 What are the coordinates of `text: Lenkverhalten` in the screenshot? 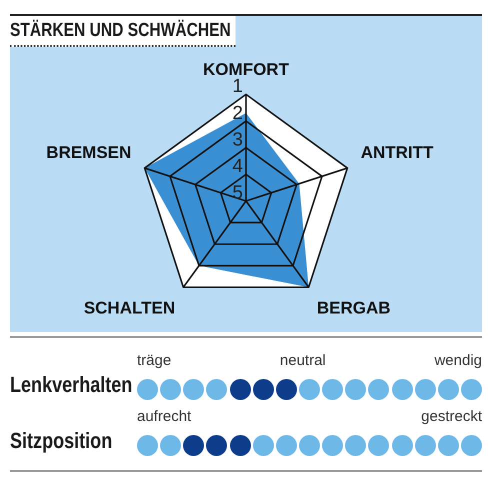 It's located at (71, 385).